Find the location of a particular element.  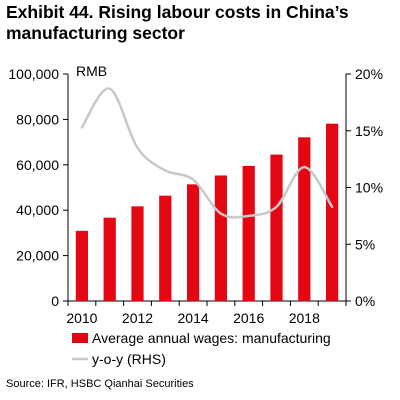

left-tick-label: 20,000 is located at coordinates (37, 256).